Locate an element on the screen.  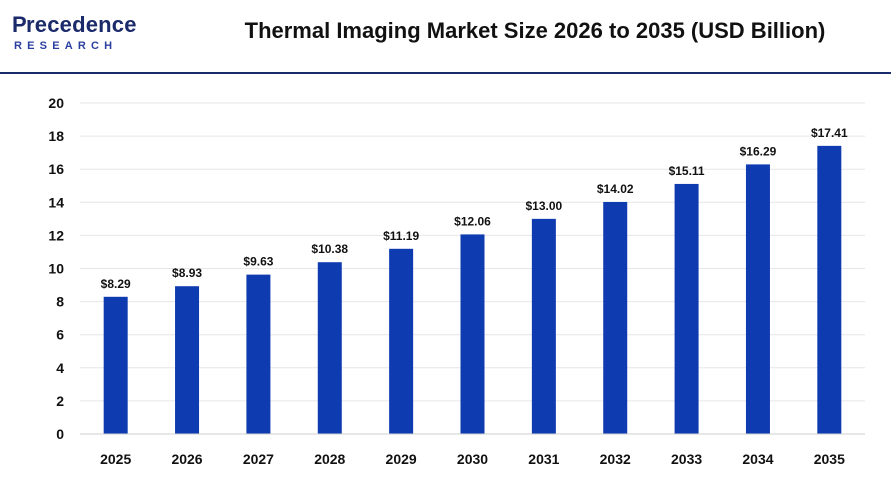
x-tick-label: 2026 is located at coordinates (186, 459).